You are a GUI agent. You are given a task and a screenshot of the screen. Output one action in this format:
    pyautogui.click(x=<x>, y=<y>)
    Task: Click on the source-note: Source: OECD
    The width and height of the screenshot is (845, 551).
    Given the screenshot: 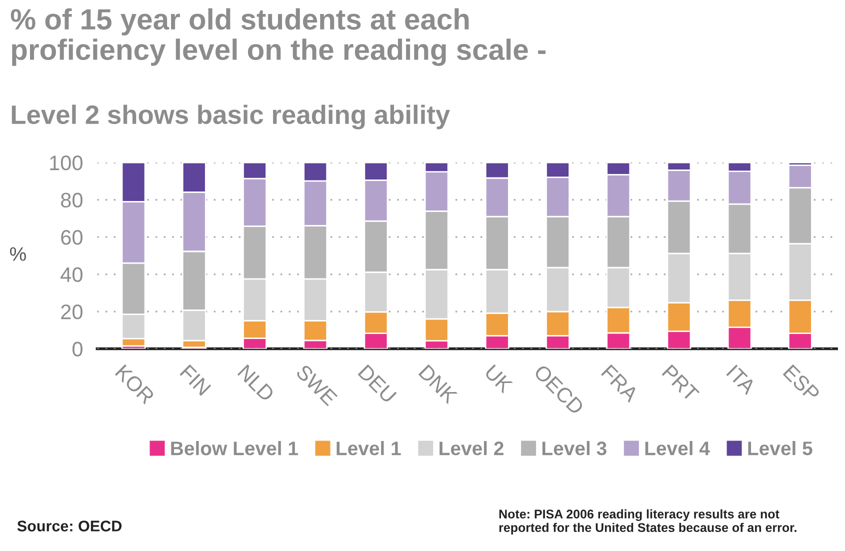 What is the action you would take?
    pyautogui.click(x=69, y=526)
    